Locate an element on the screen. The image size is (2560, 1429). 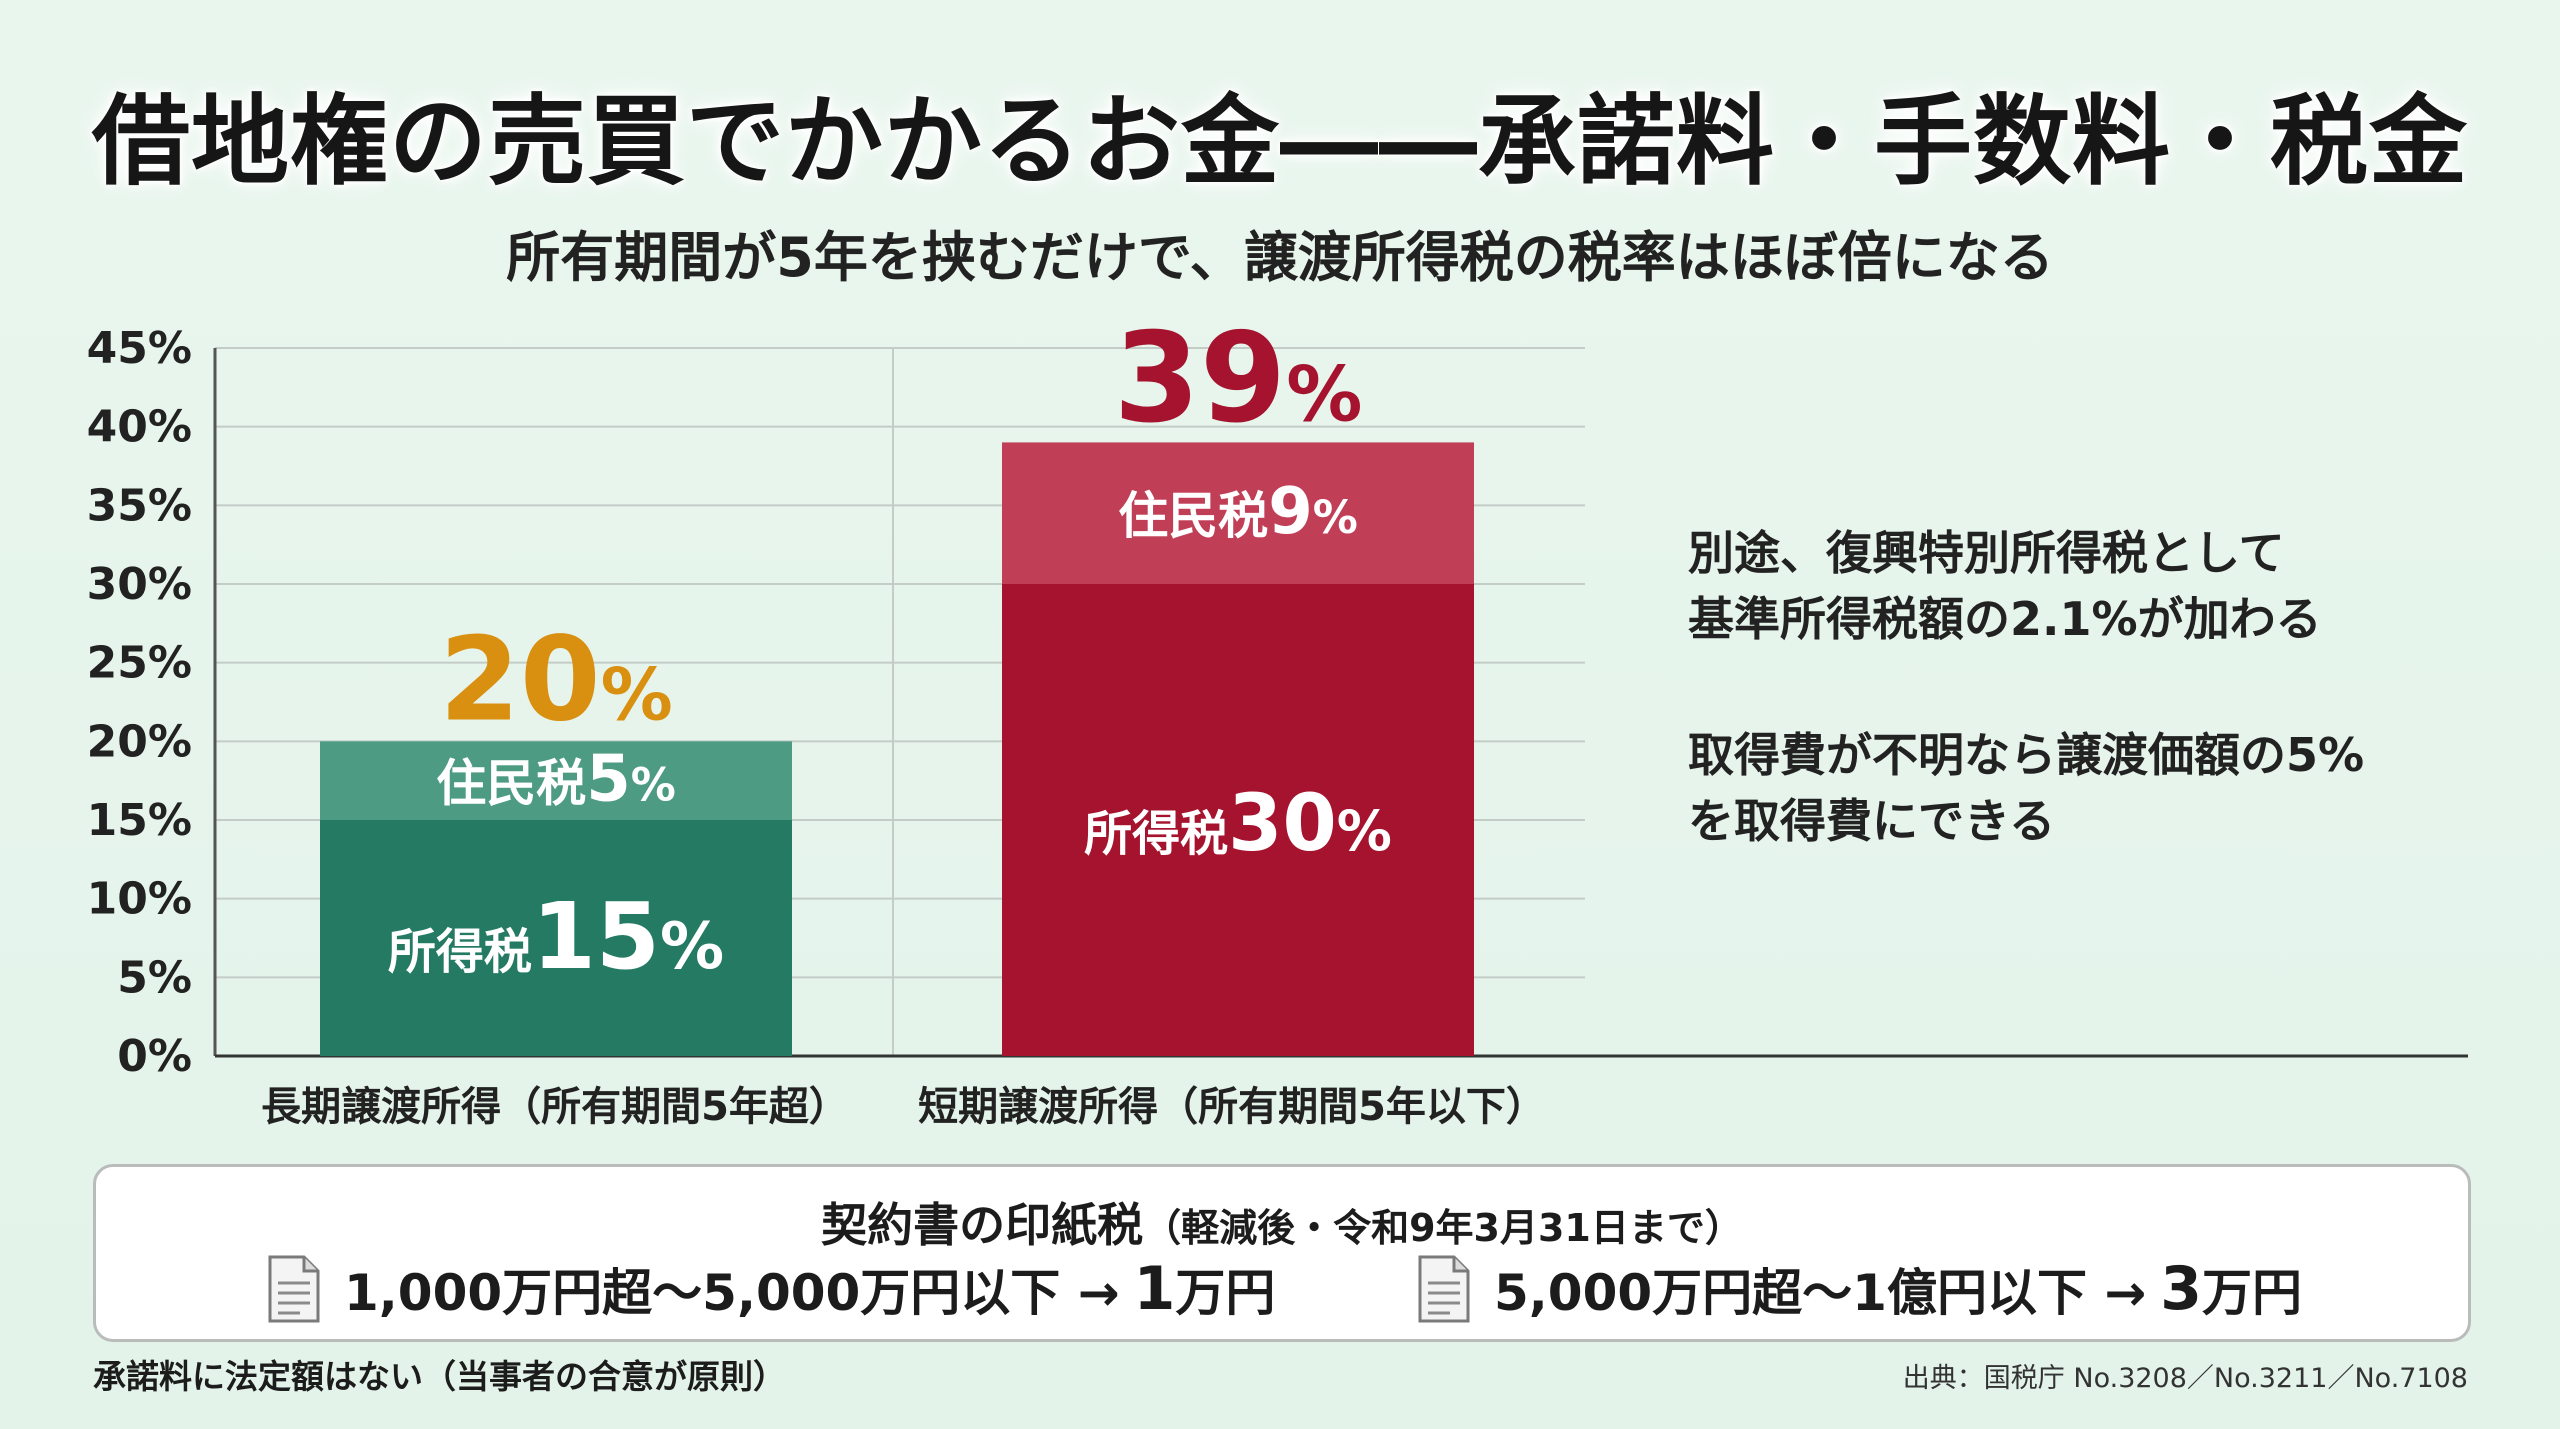
stamp-tax-heading: 契約書の印紙税（軽減後・令和9年3月31日まで） is located at coordinates (1282, 1222).